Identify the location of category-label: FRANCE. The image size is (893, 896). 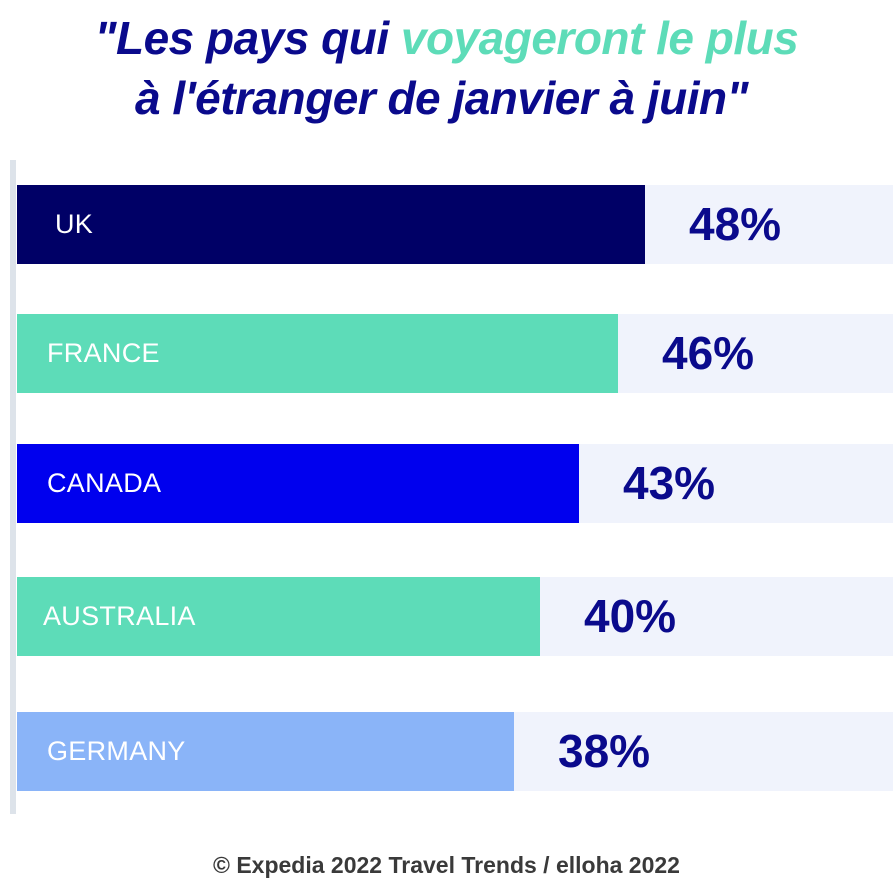
(103, 353).